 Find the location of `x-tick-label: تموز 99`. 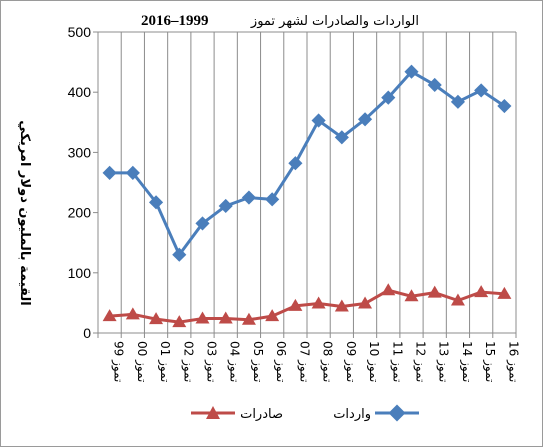

x-tick-label: تموز 99 is located at coordinates (118, 361).